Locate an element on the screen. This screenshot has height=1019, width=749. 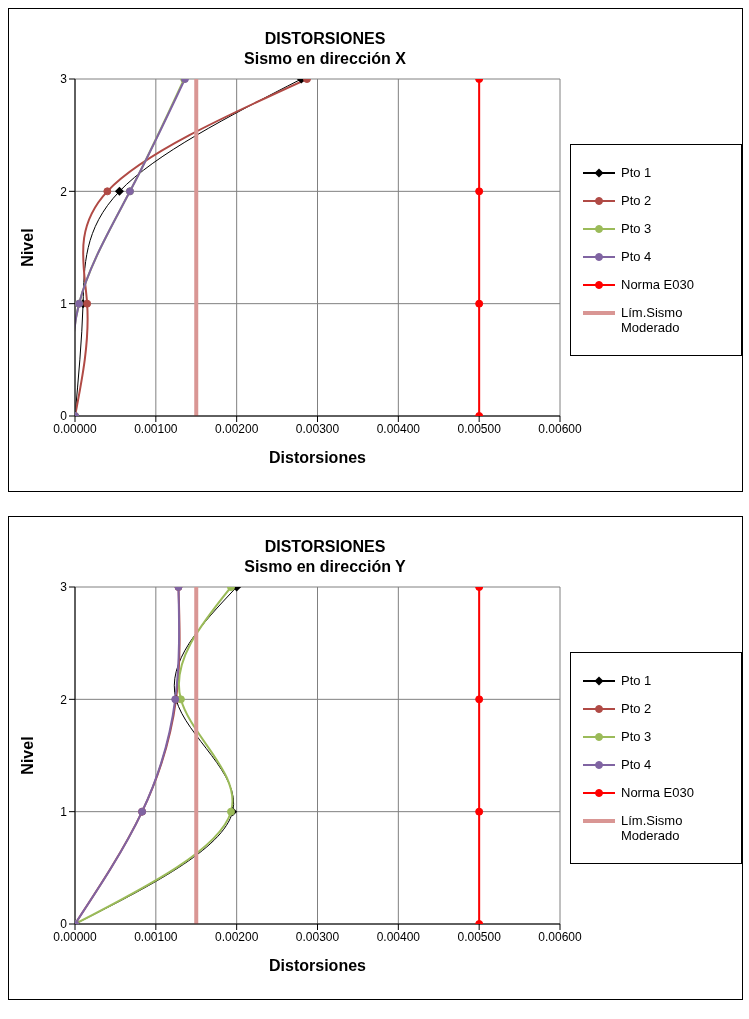
chart-subtitle: Sismo en dirección X is located at coordinates (325, 59).